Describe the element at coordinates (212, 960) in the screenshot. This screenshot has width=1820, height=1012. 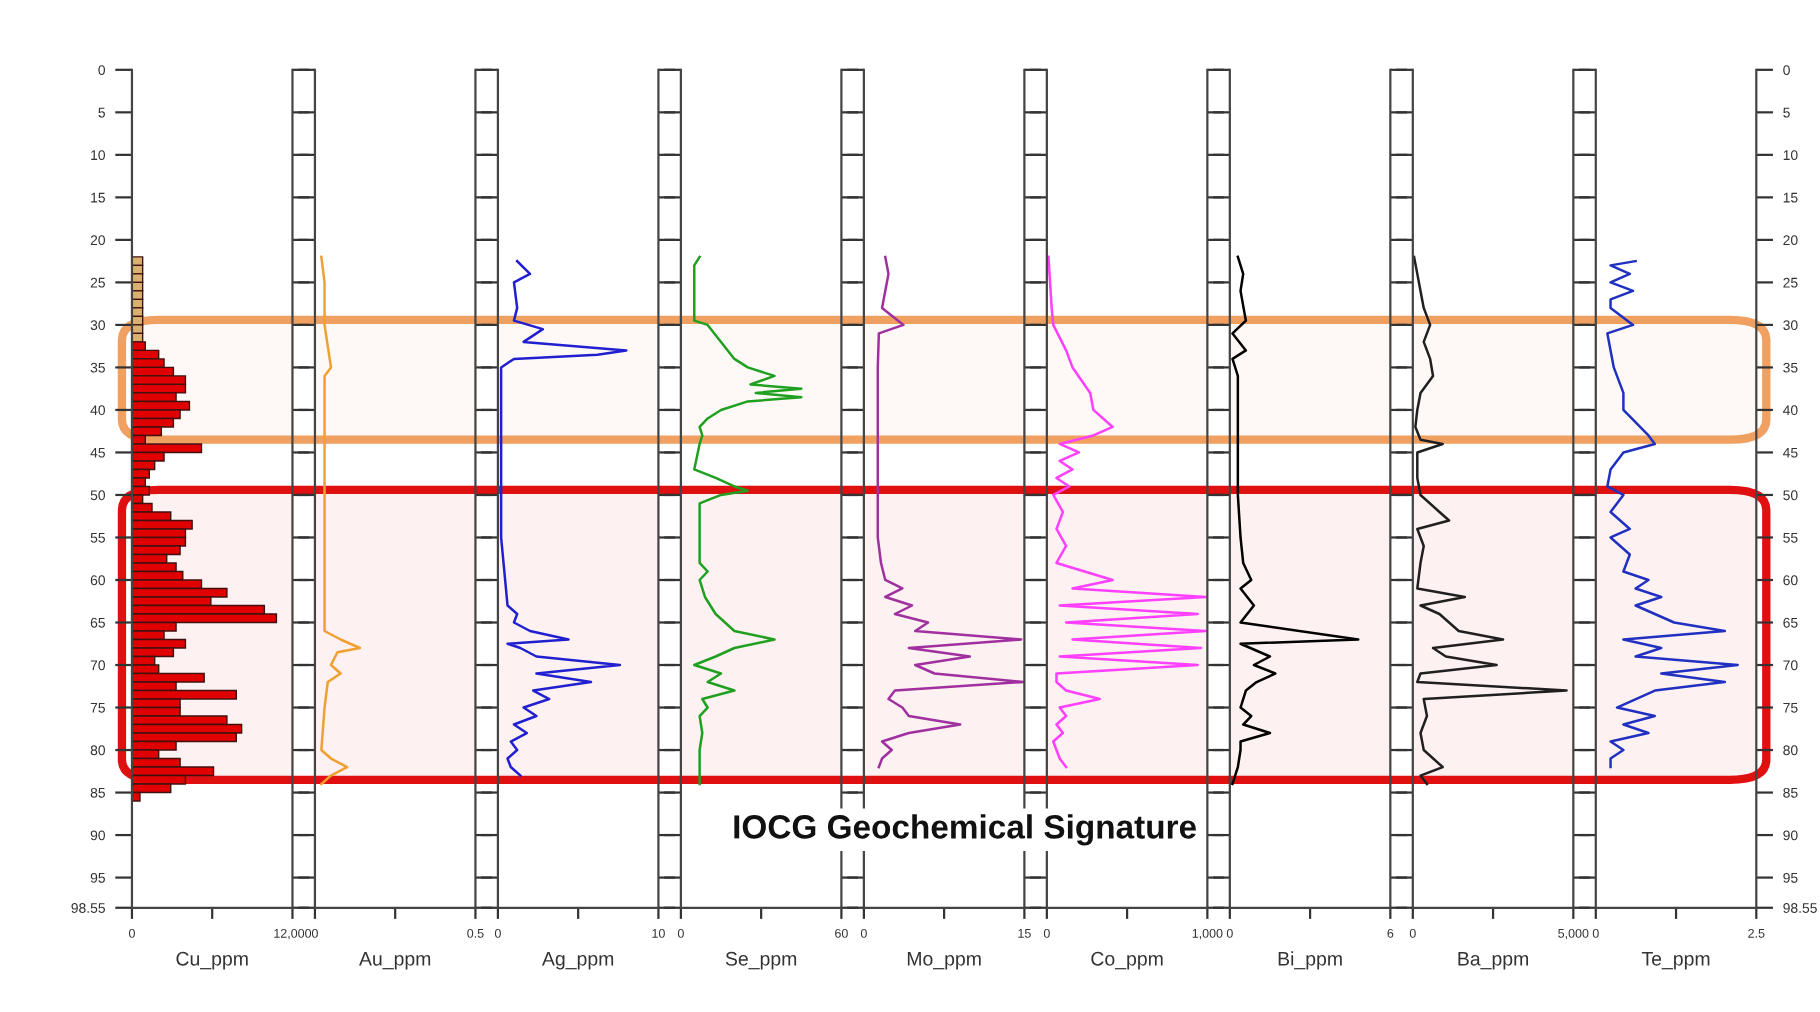
I see `x-axis-title: Cu_ppm` at that location.